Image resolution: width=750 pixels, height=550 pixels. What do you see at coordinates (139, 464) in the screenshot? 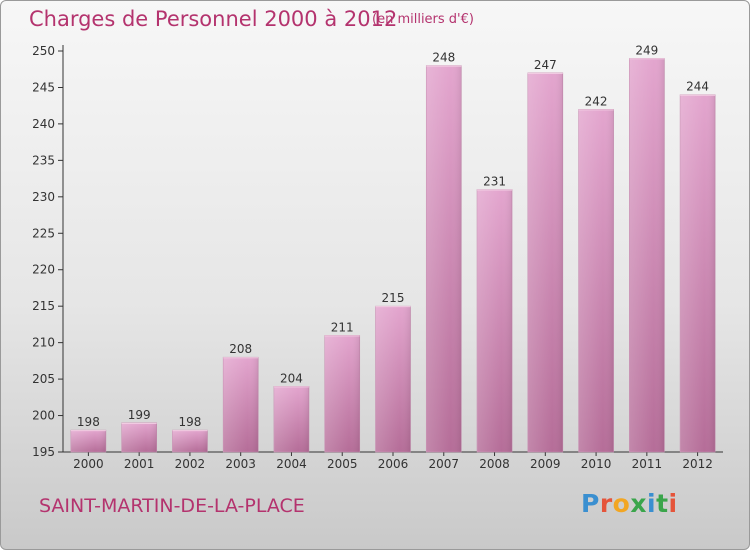
I see `x-tick-label-2001: 2001` at bounding box center [139, 464].